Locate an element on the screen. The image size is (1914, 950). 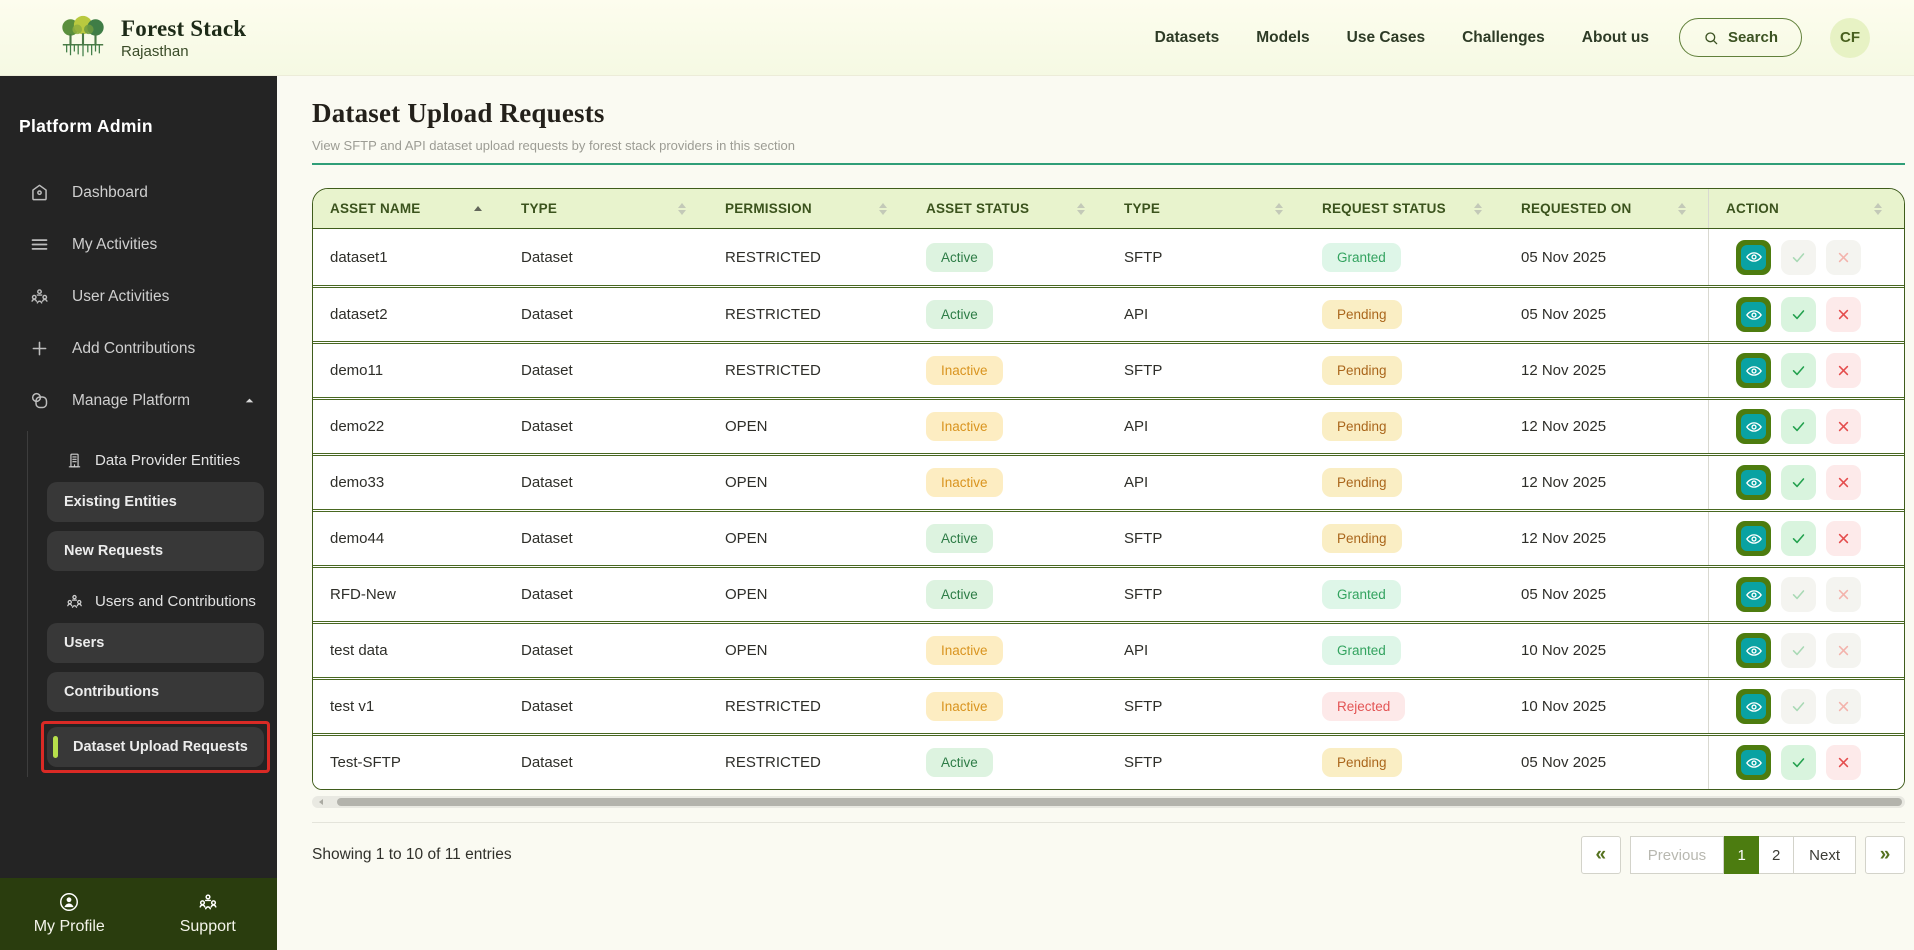
avatar: CF is located at coordinates (1850, 37).